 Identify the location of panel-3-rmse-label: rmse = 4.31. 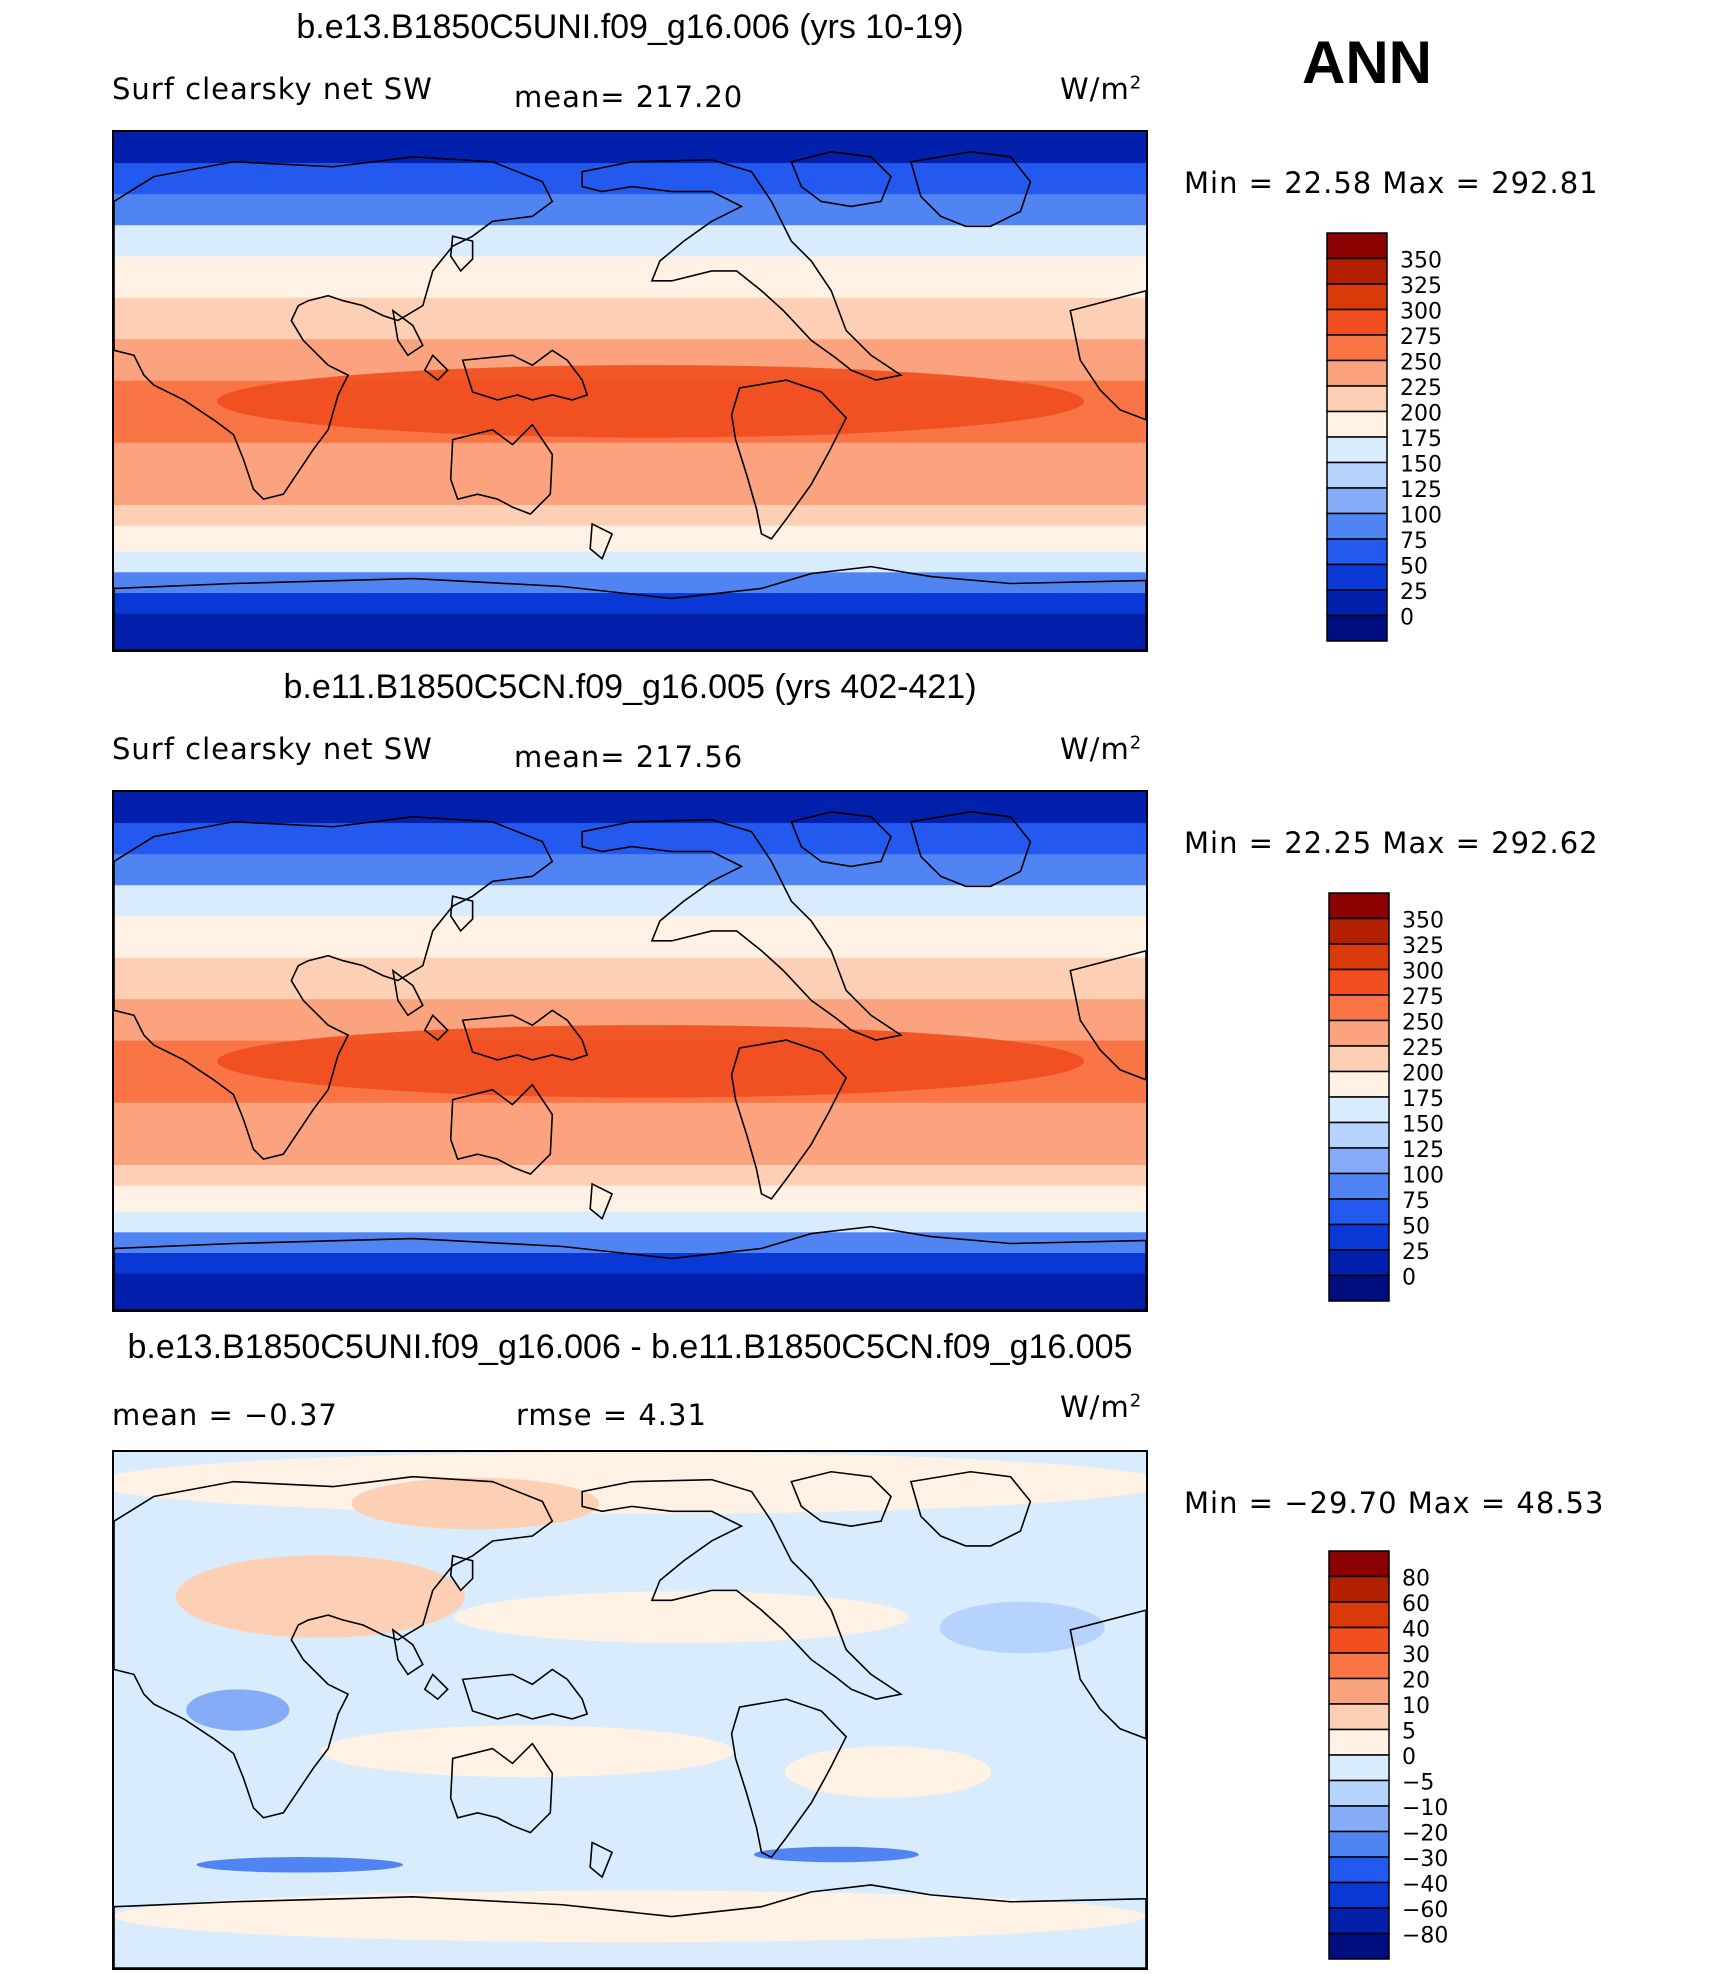
(611, 1415).